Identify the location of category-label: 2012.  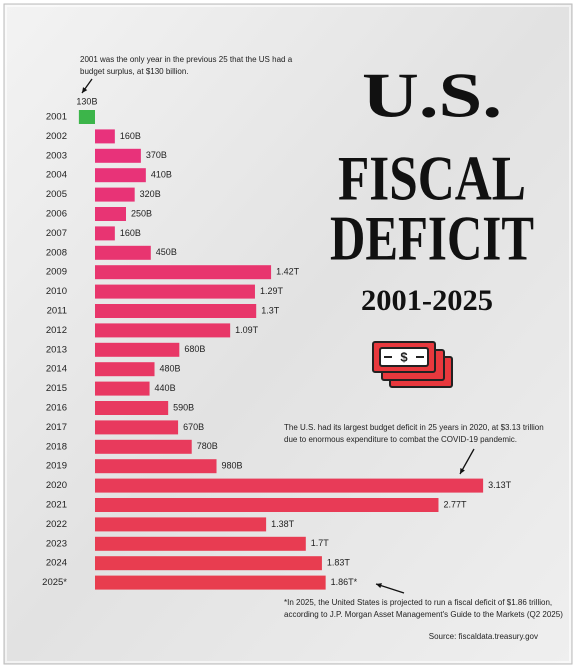
(56, 330).